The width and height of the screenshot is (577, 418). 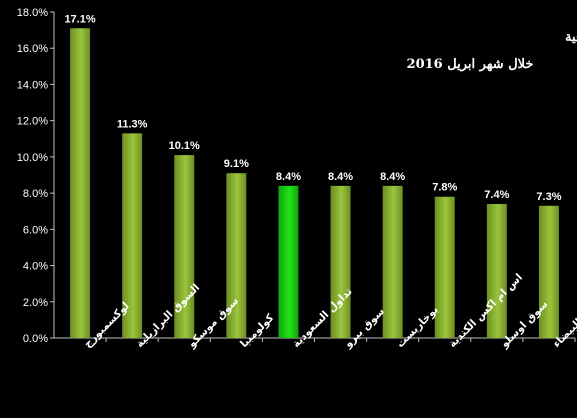 I want to click on bar-highlighted, so click(x=288, y=261).